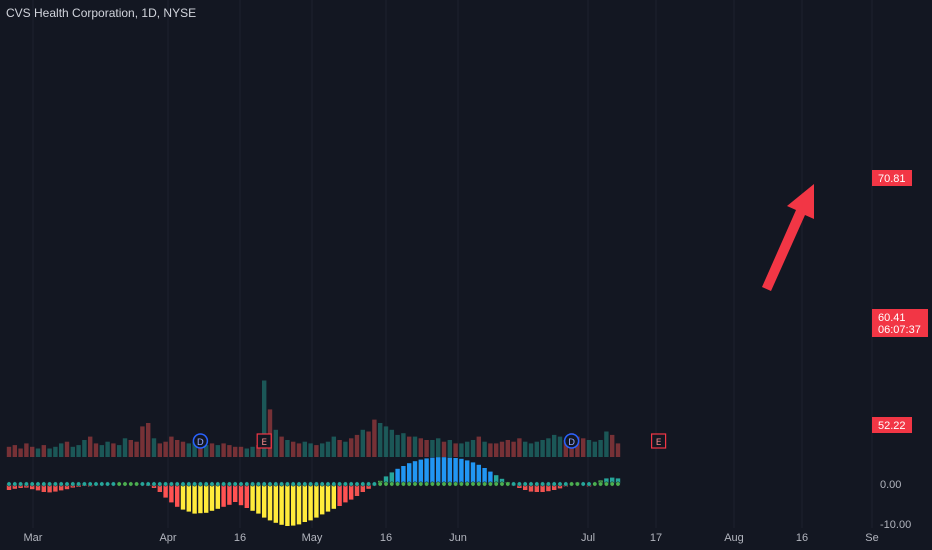 The image size is (932, 550). I want to click on last-price-tag, so click(900, 323).